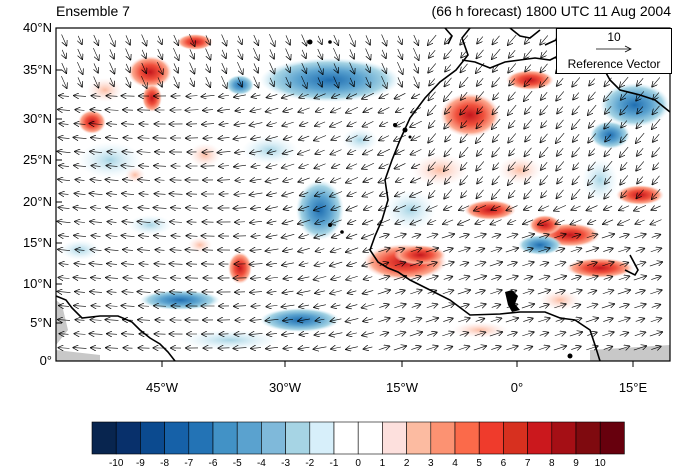 The image size is (673, 471). I want to click on lon-label-45w: 45°W, so click(162, 387).